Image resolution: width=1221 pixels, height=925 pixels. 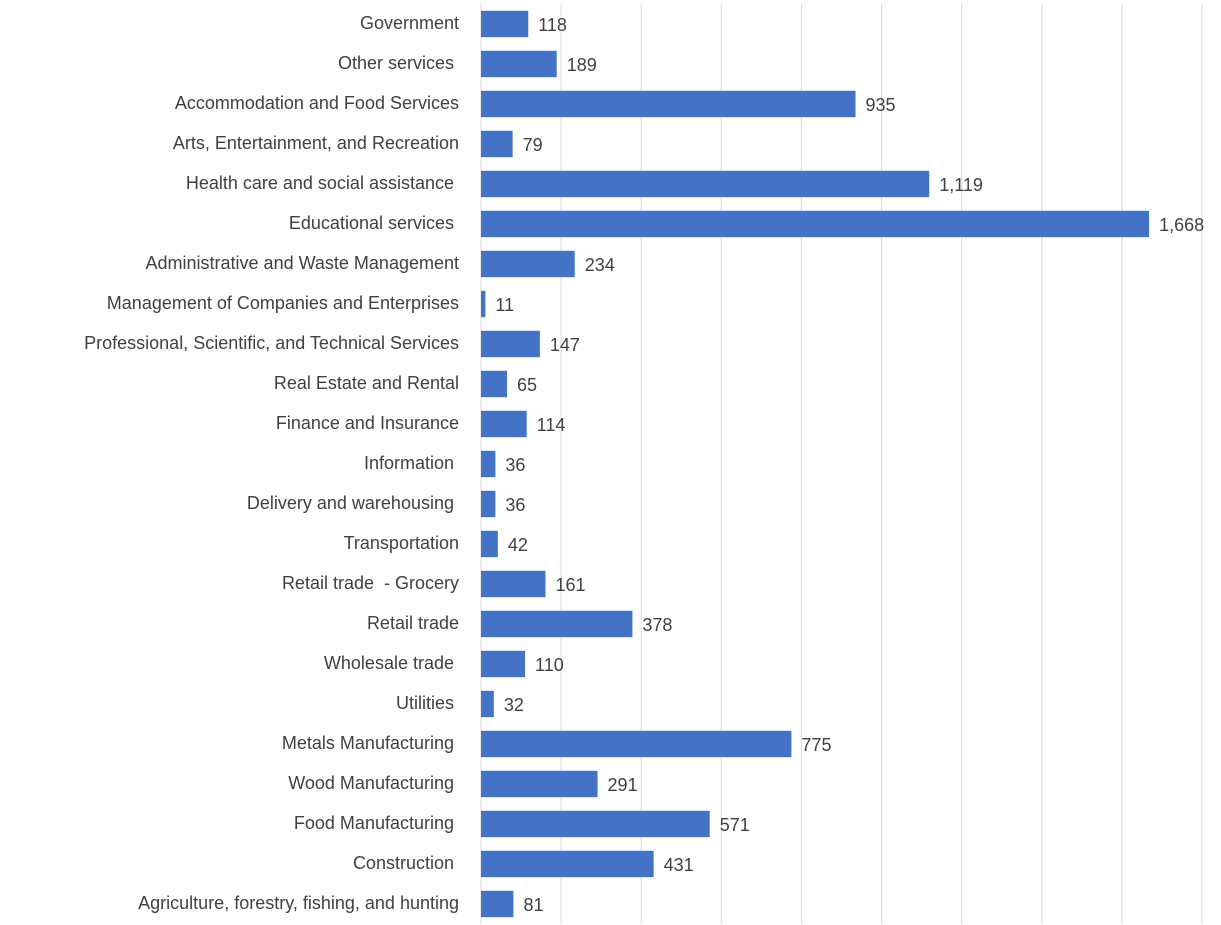 I want to click on value-label: 161, so click(x=570, y=585).